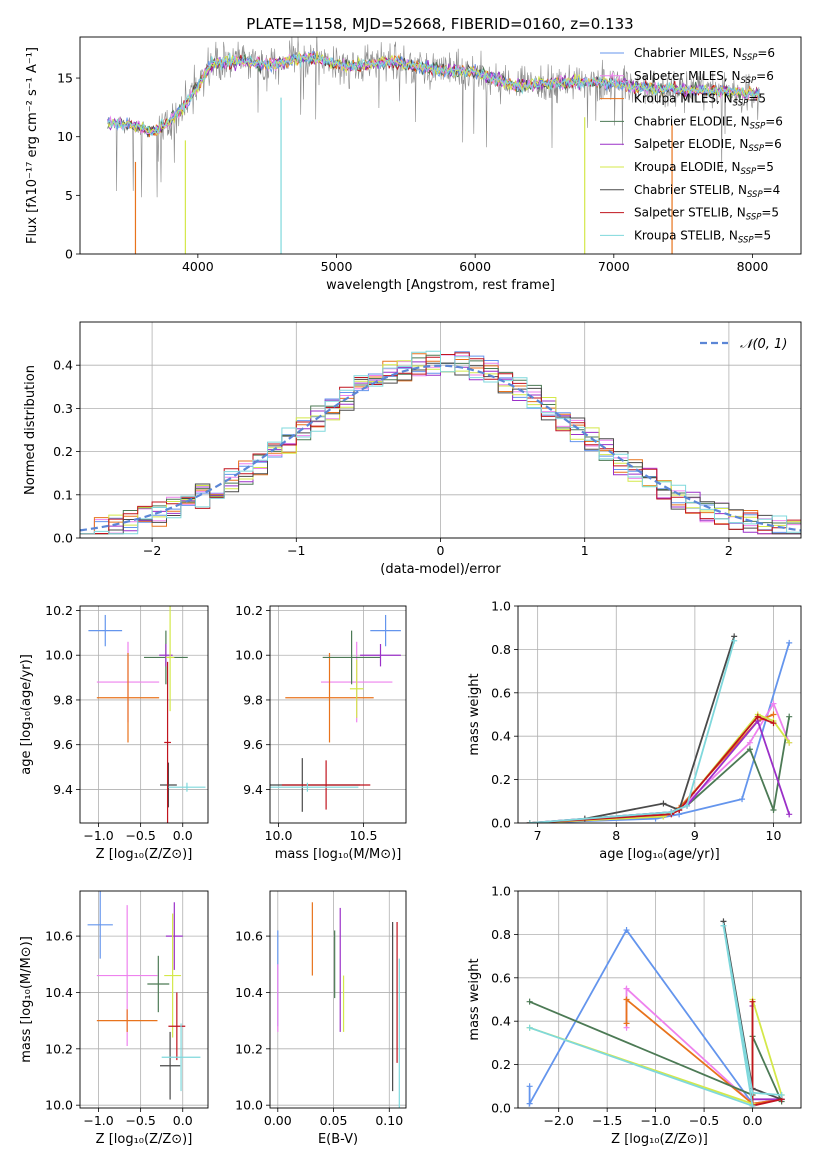 This screenshot has width=819, height=1170. I want to click on y-tick-label: 0.2, so click(501, 1064).